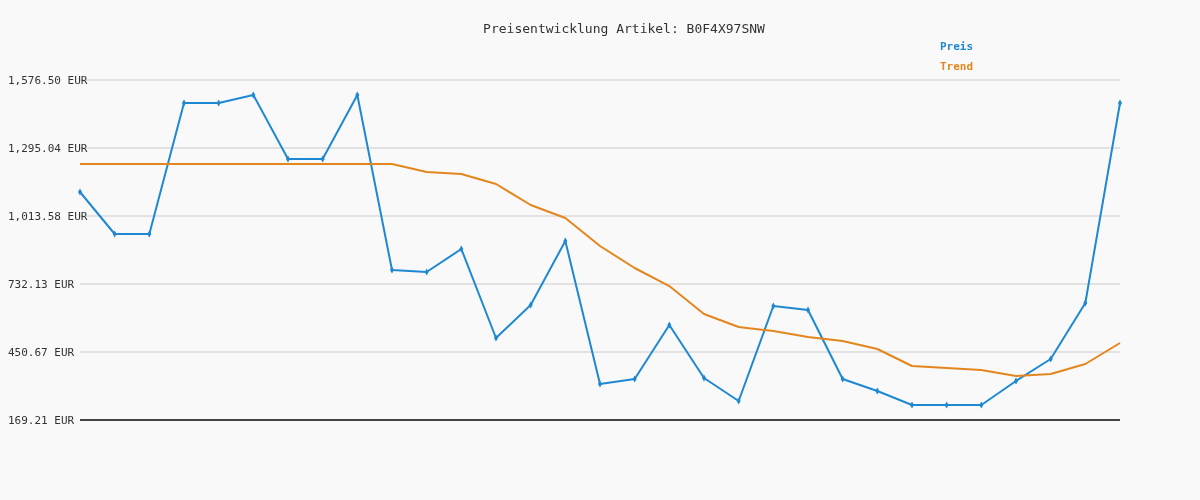 This screenshot has height=500, width=1200. I want to click on y-tick-label: 1,013.58 EUR, so click(48, 216).